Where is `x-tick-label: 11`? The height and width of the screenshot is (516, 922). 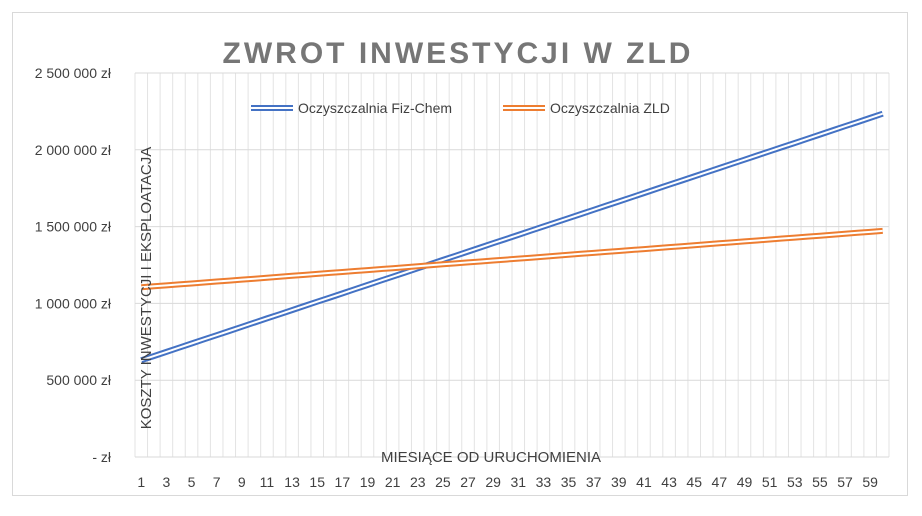 x-tick-label: 11 is located at coordinates (267, 482).